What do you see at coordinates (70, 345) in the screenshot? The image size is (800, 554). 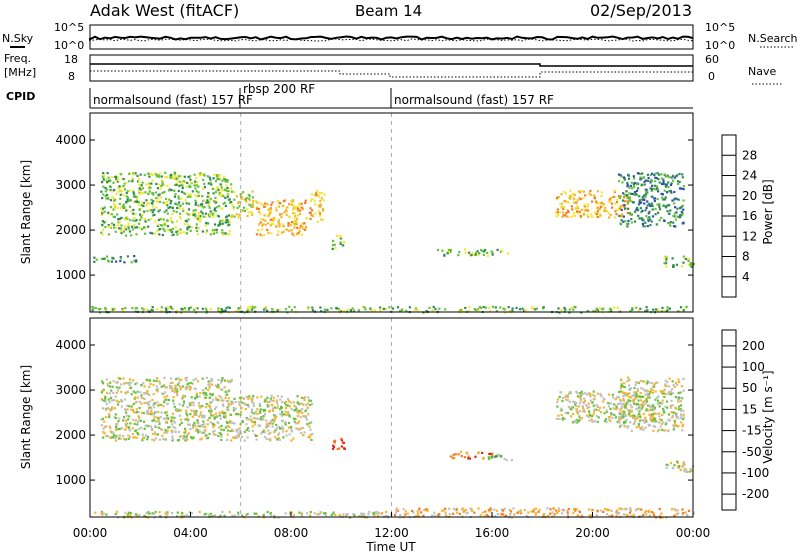 I see `y-tick-label: 4000` at bounding box center [70, 345].